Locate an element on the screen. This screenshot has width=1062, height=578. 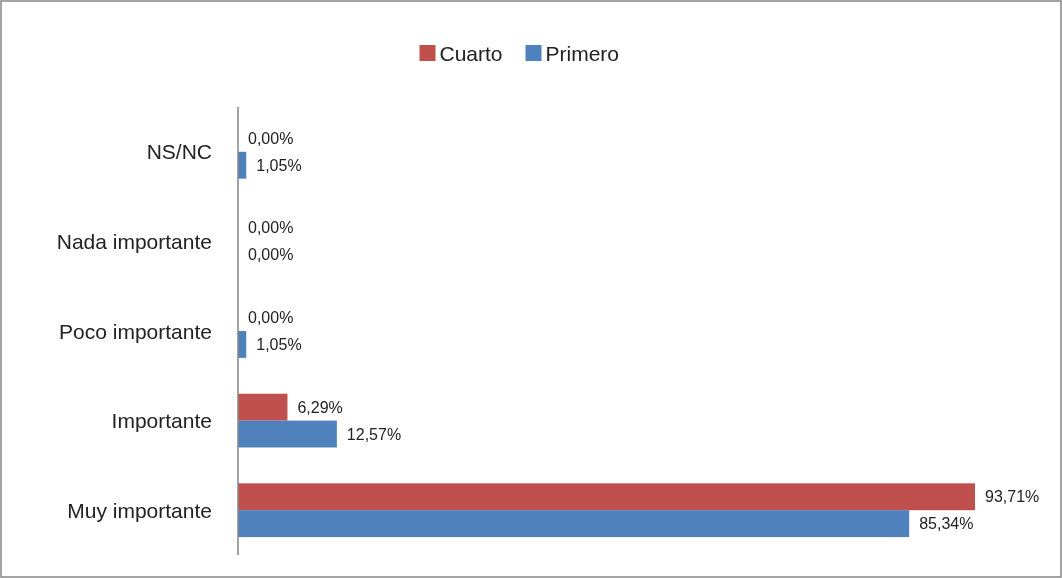
legend-label: Primero is located at coordinates (582, 53).